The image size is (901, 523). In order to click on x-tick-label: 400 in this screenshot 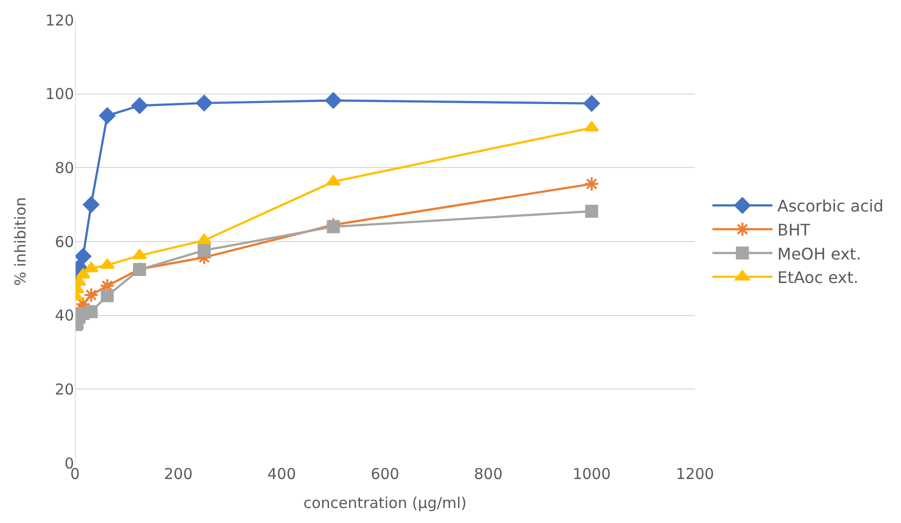, I will do `click(281, 474)`.